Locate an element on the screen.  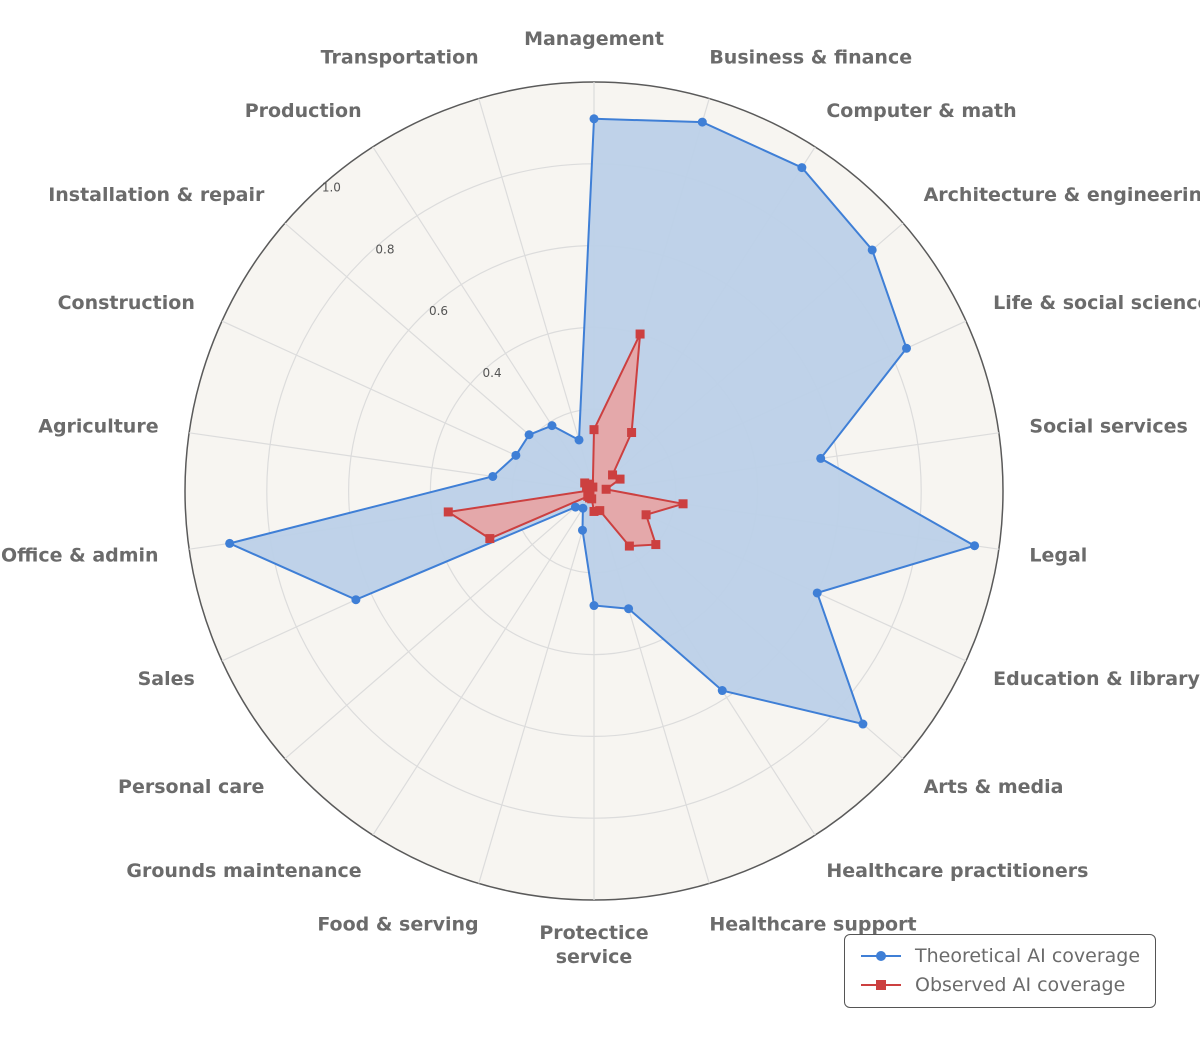
point-theoretical-ai-coverage-installation-and-repair is located at coordinates (529, 435).